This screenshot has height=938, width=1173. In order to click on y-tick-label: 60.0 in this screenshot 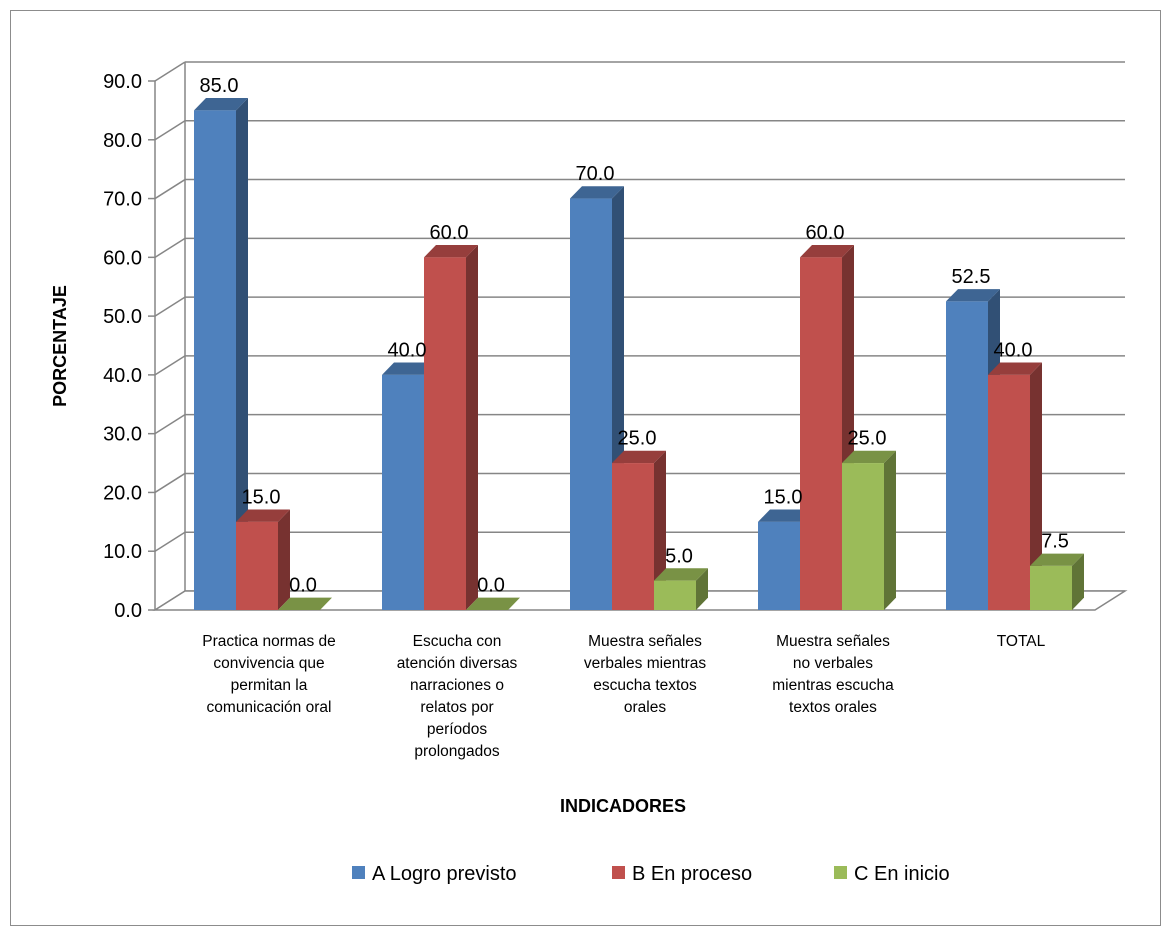, I will do `click(122, 258)`.